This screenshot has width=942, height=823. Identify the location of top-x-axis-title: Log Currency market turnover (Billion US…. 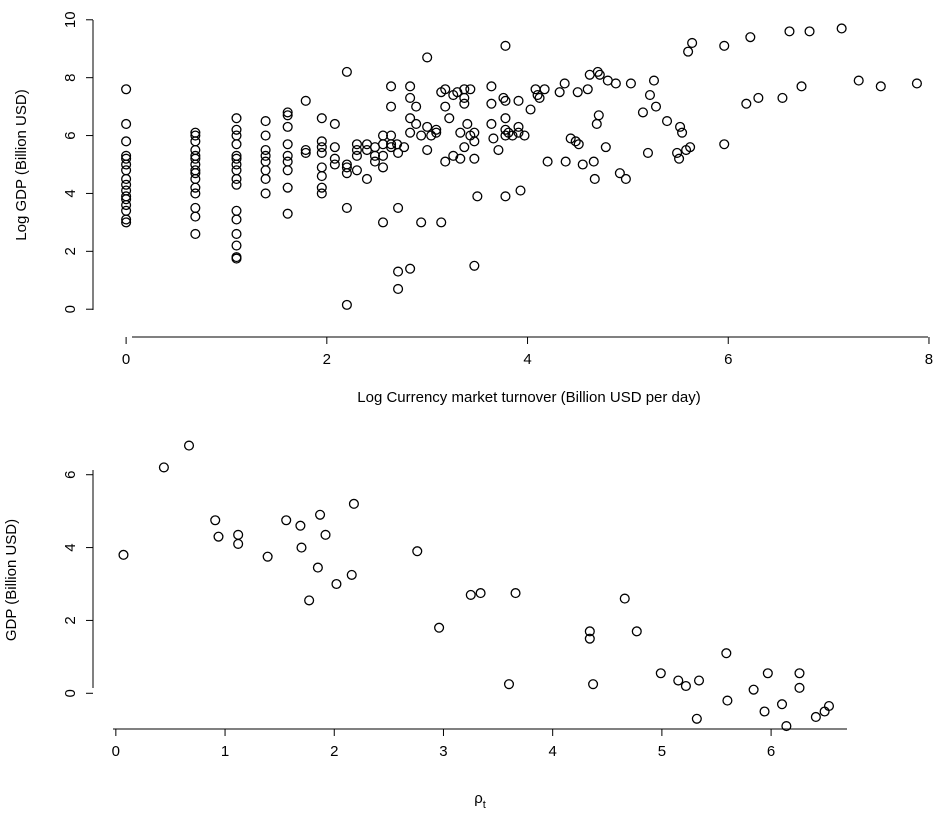
(528, 397).